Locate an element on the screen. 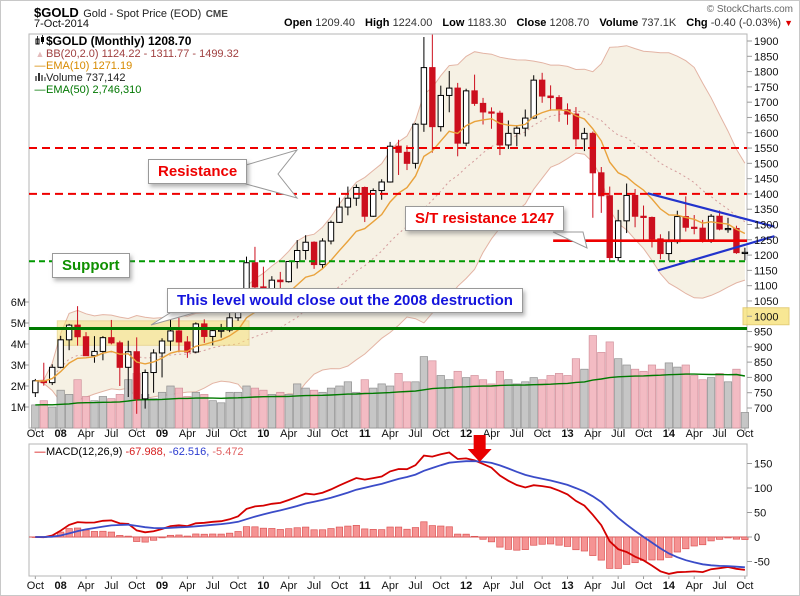  open-label: Open is located at coordinates (298, 23).